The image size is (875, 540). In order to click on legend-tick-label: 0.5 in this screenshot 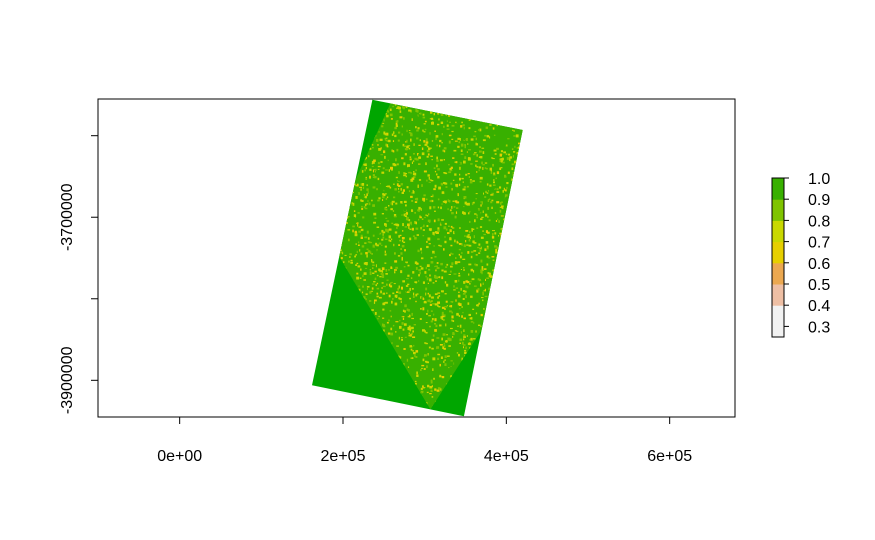, I will do `click(819, 285)`.